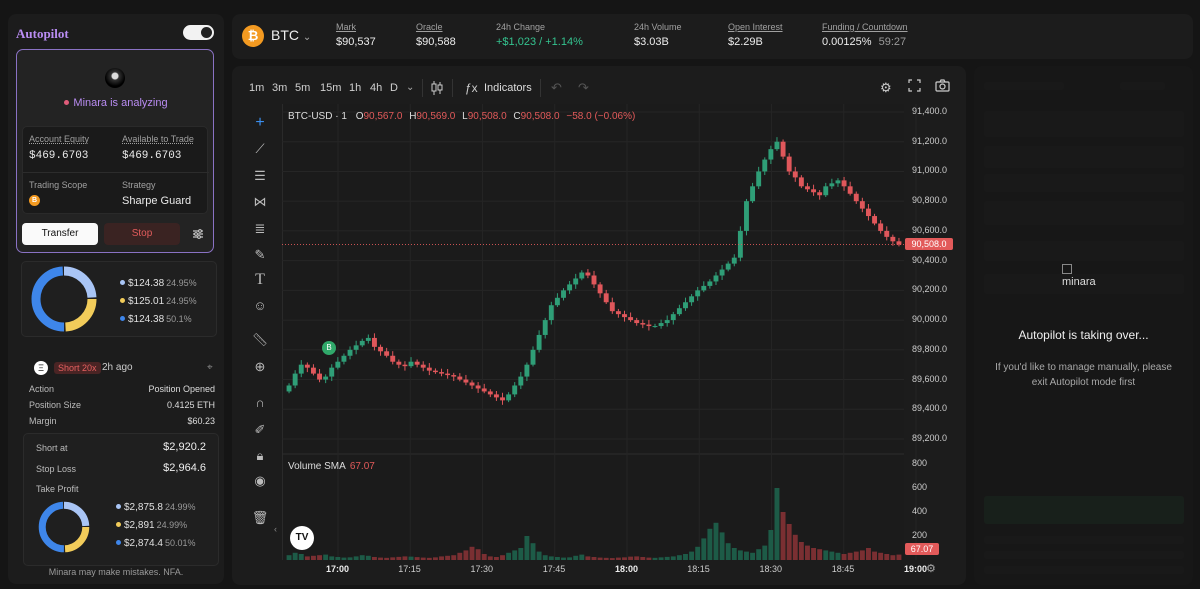 Image resolution: width=1200 pixels, height=589 pixels. Describe the element at coordinates (376, 88) in the screenshot. I see `timeframe-4h: 4h` at that location.